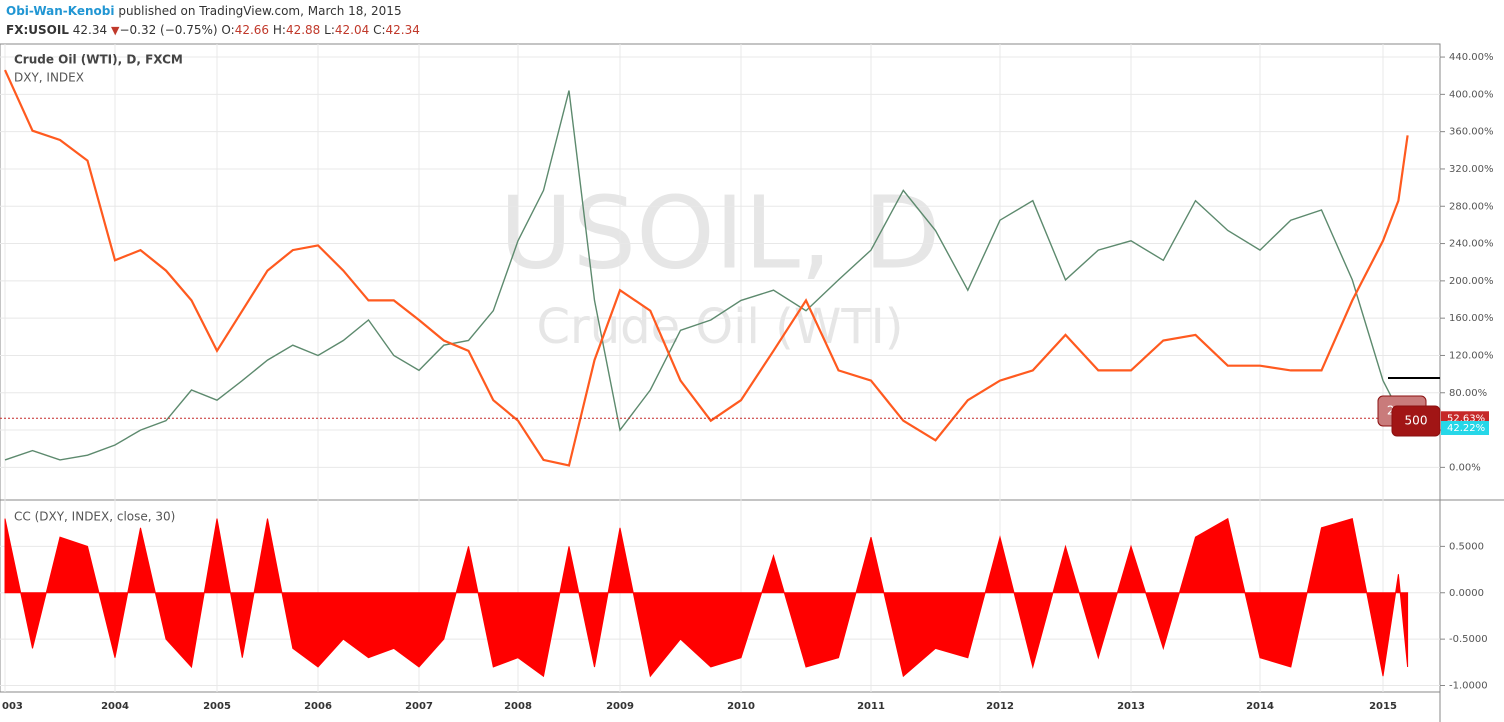 This screenshot has width=1504, height=722. Describe the element at coordinates (1471, 94) in the screenshot. I see `y-tick-label: 400.00%` at that location.